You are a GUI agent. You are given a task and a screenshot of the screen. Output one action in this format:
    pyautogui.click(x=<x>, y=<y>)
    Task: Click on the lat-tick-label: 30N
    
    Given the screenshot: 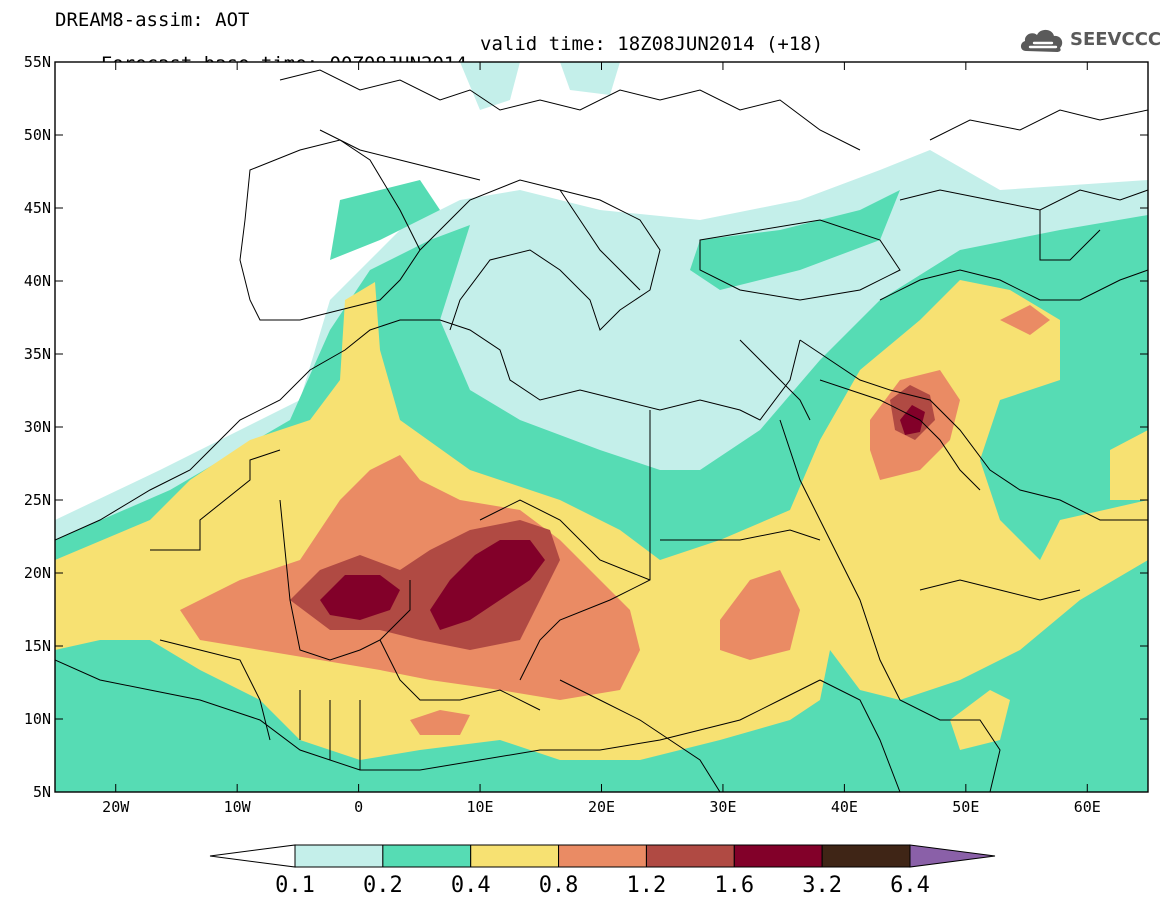 What is the action you would take?
    pyautogui.click(x=37, y=427)
    